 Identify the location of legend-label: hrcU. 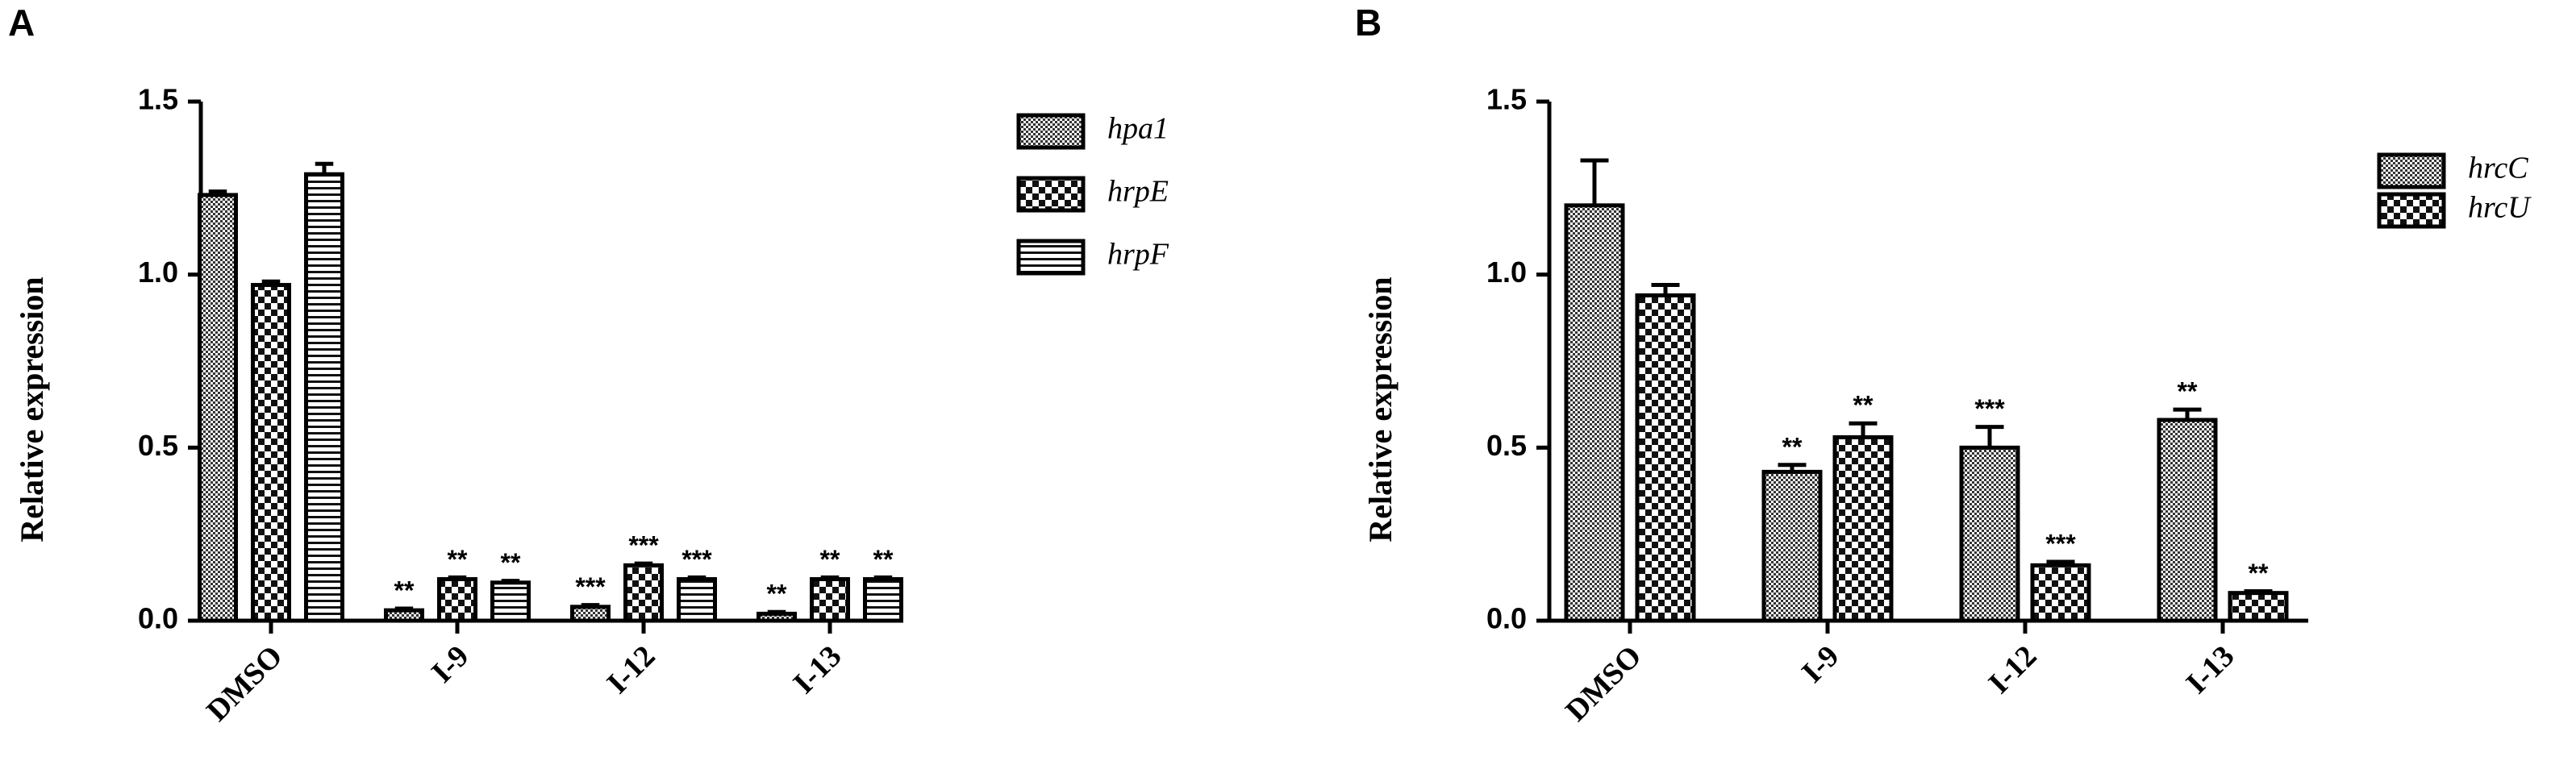
(2500, 208).